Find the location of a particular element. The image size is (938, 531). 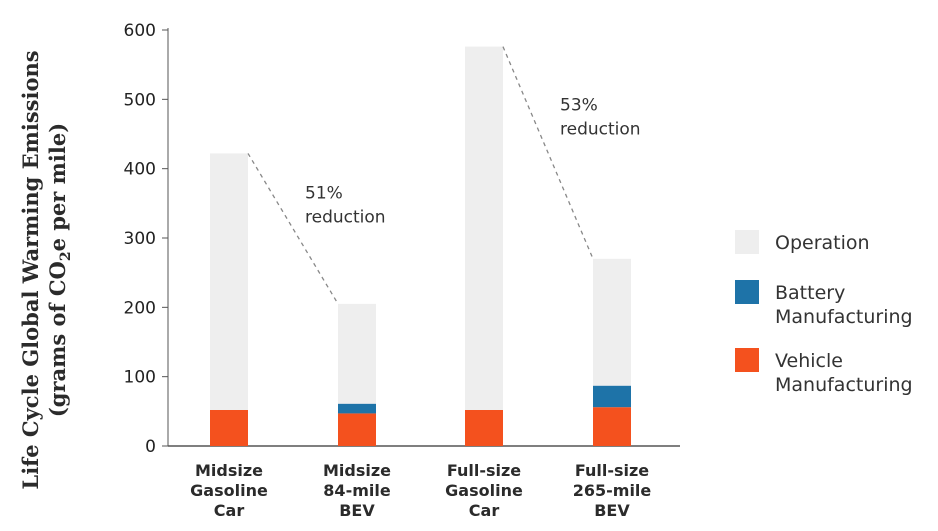

legend-label: Operation is located at coordinates (822, 243).